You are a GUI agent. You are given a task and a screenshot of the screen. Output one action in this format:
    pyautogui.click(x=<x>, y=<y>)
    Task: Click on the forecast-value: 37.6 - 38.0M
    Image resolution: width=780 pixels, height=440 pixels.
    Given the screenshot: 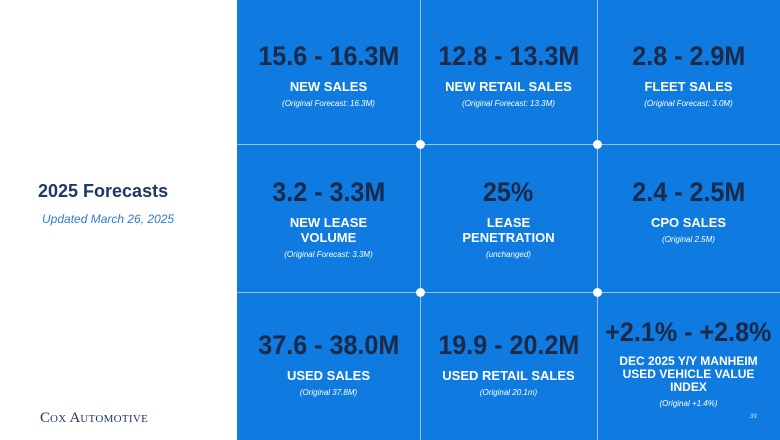 What is the action you would take?
    pyautogui.click(x=328, y=345)
    